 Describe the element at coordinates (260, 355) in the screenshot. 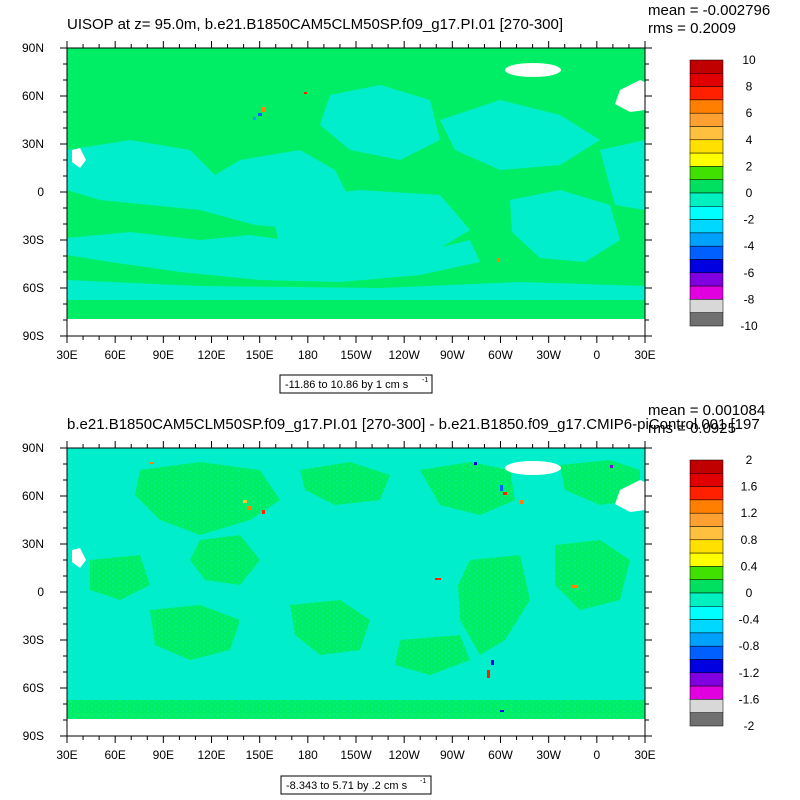

I see `x-tick-label: 150E` at that location.